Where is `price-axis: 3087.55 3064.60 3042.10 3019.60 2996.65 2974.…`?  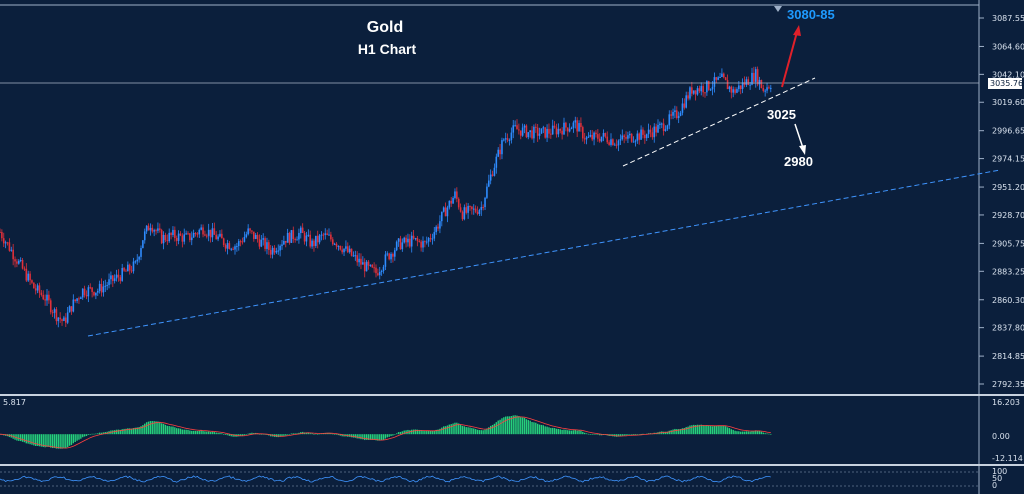
price-axis: 3087.55 3064.60 3042.10 3019.60 2996.65 2974.… is located at coordinates (1001, 201).